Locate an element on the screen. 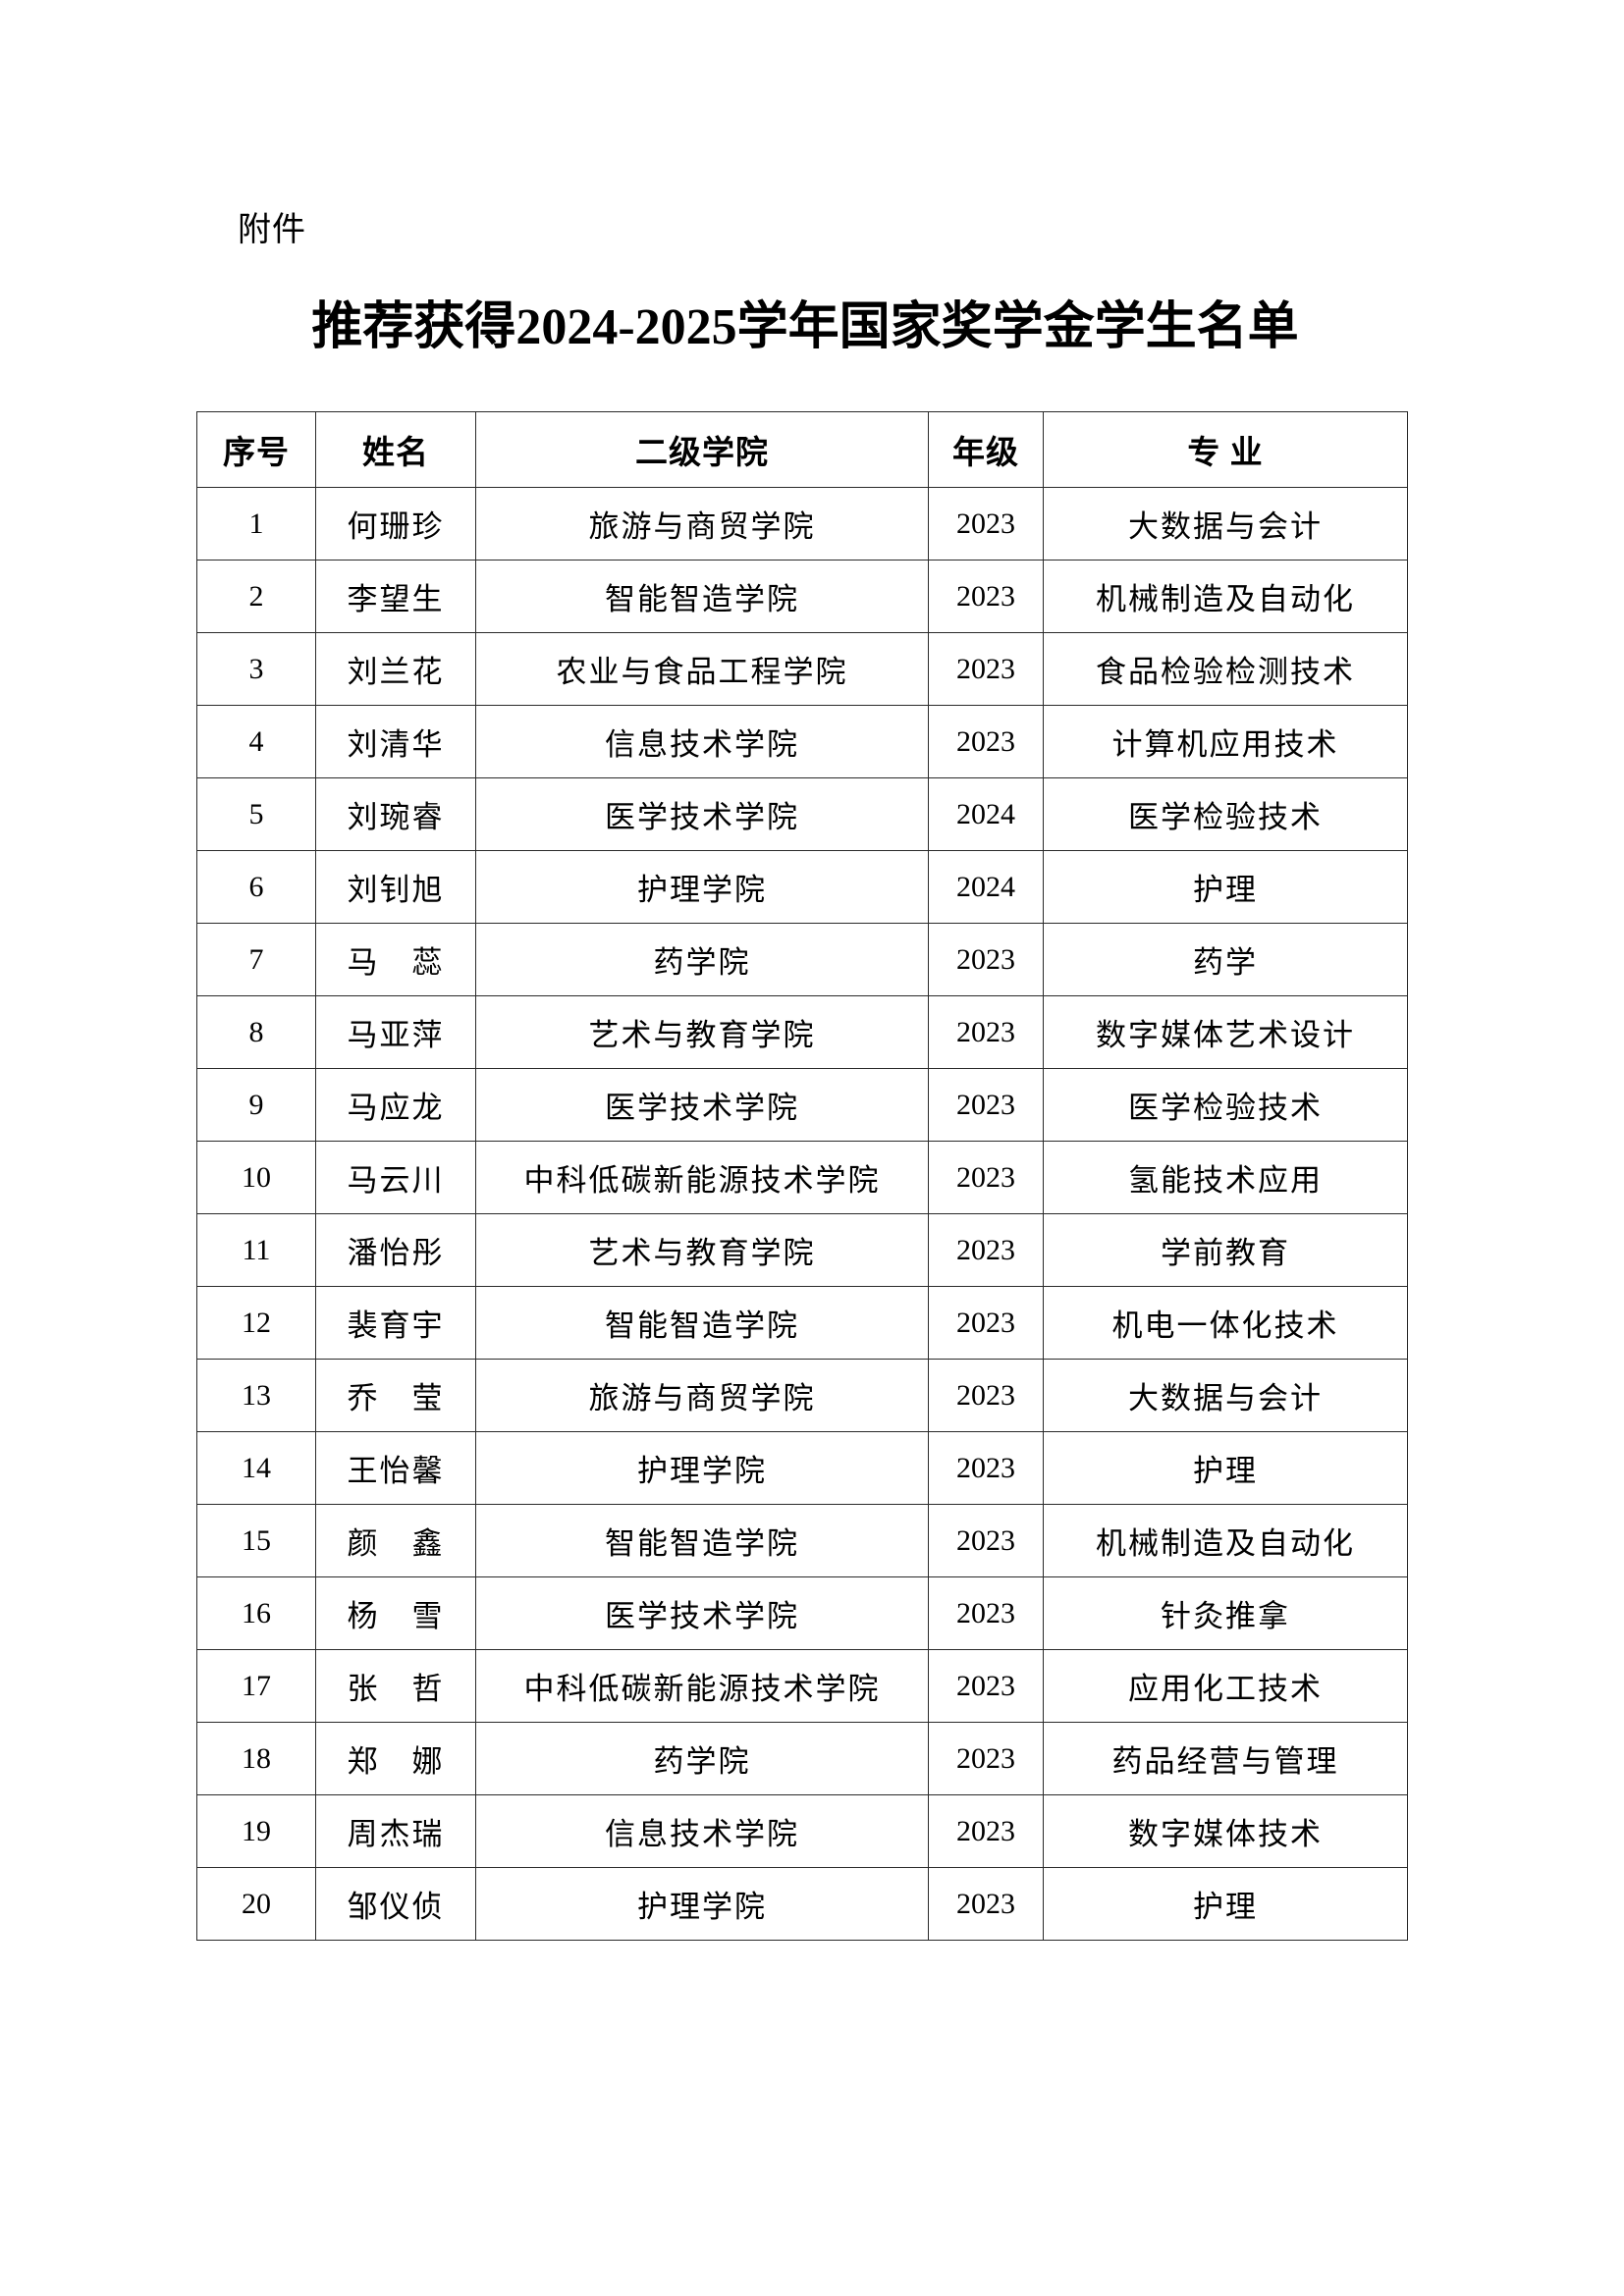  cell-seq: 8 is located at coordinates (256, 1032).